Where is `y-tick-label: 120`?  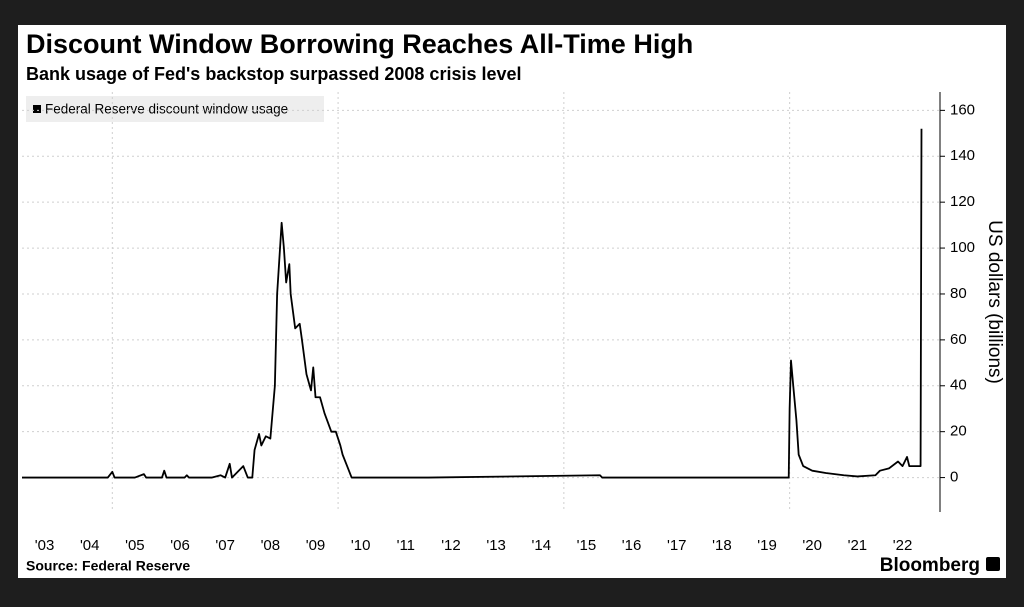 y-tick-label: 120 is located at coordinates (962, 201).